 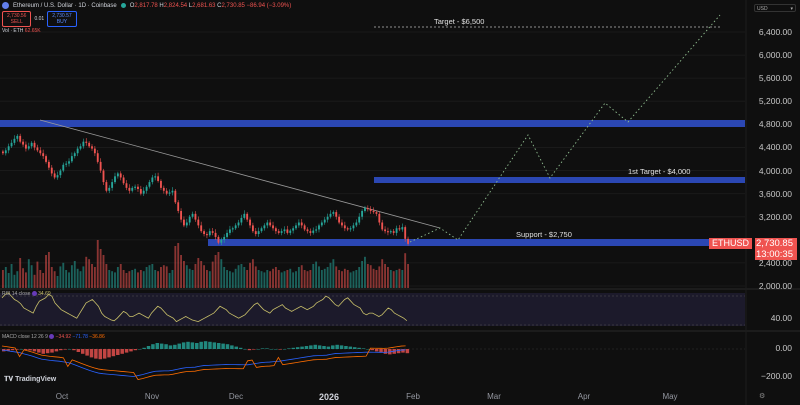 What do you see at coordinates (494, 396) in the screenshot?
I see `time-axis-tick: Mar` at bounding box center [494, 396].